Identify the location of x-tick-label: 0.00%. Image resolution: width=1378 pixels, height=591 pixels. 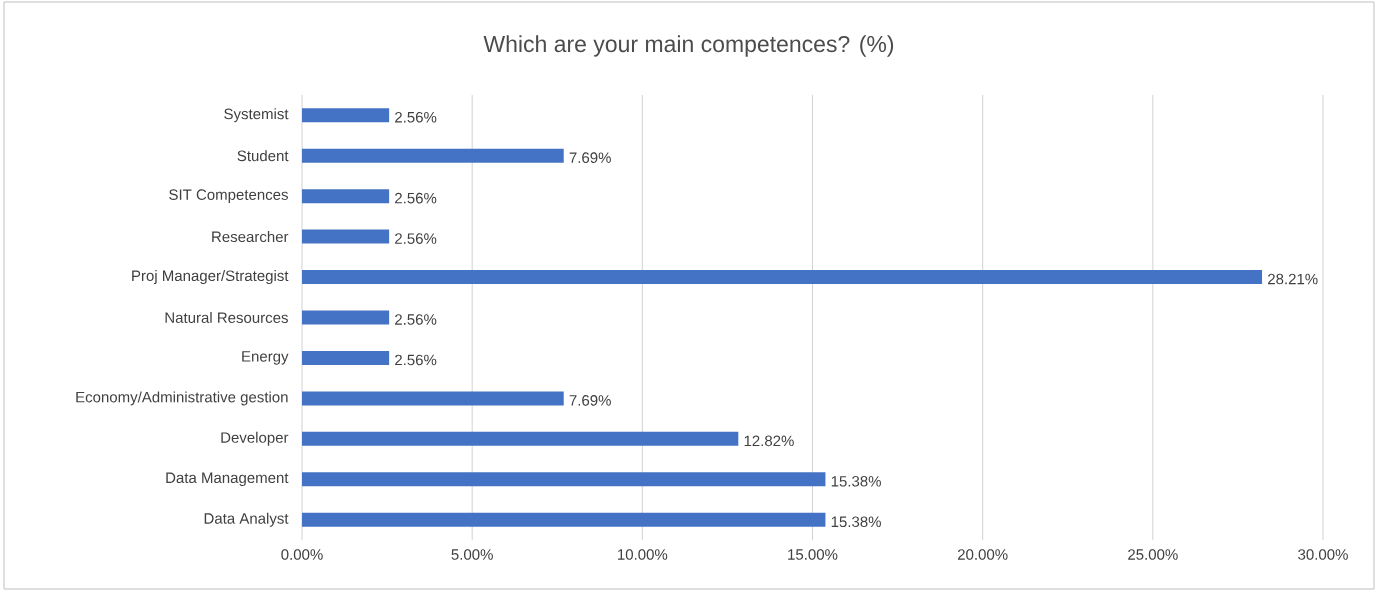
(302, 554).